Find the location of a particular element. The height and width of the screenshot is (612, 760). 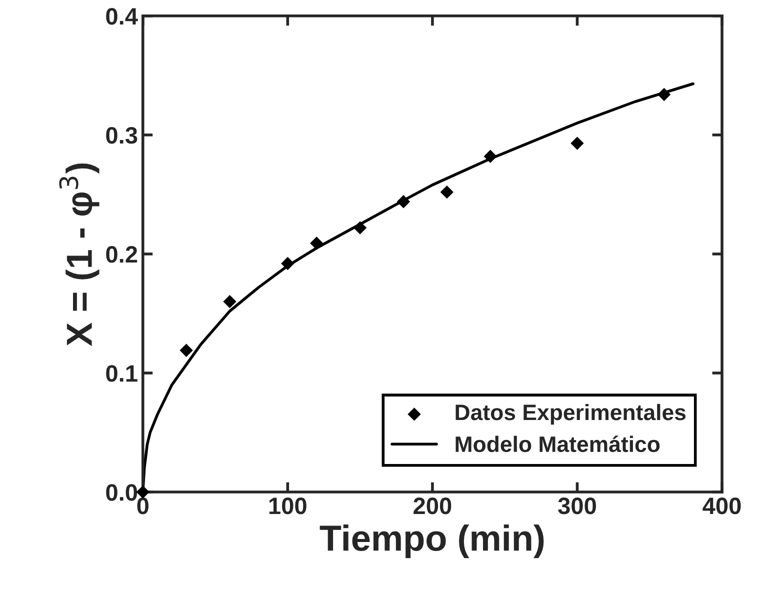

legend-label: Datos Experimentales is located at coordinates (571, 414).